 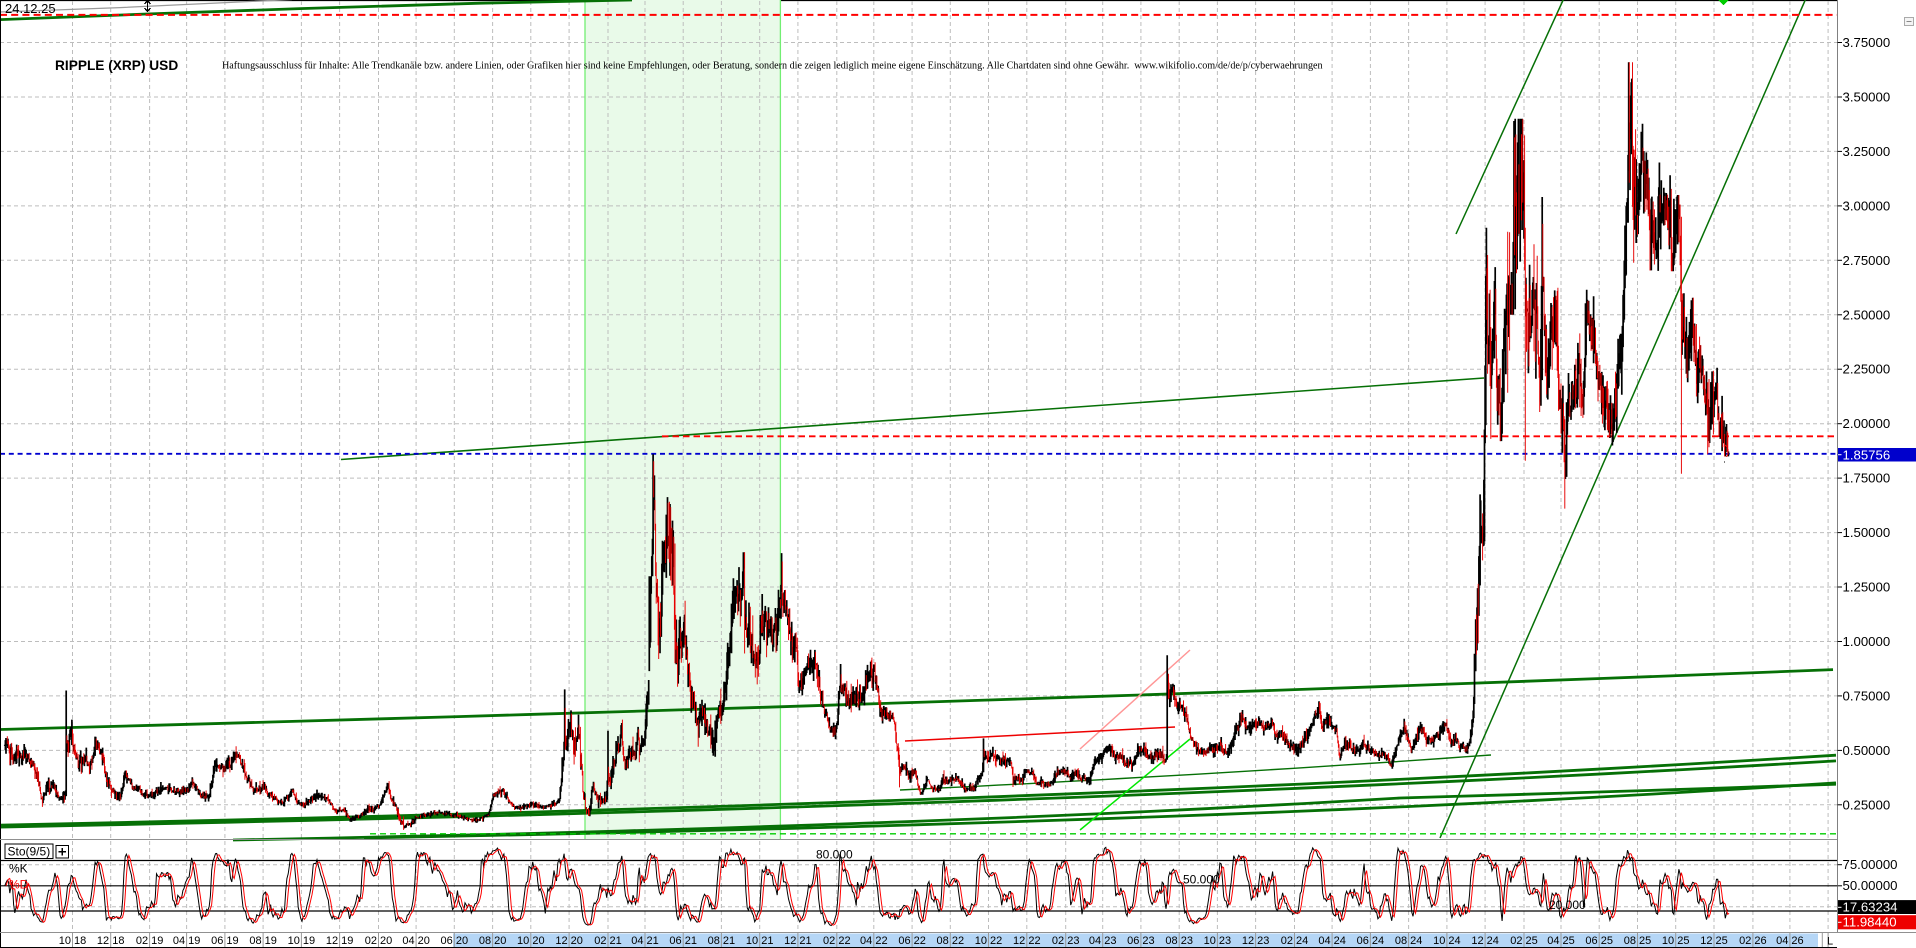 I want to click on svg-text: 04 24, so click(x=1332, y=941).